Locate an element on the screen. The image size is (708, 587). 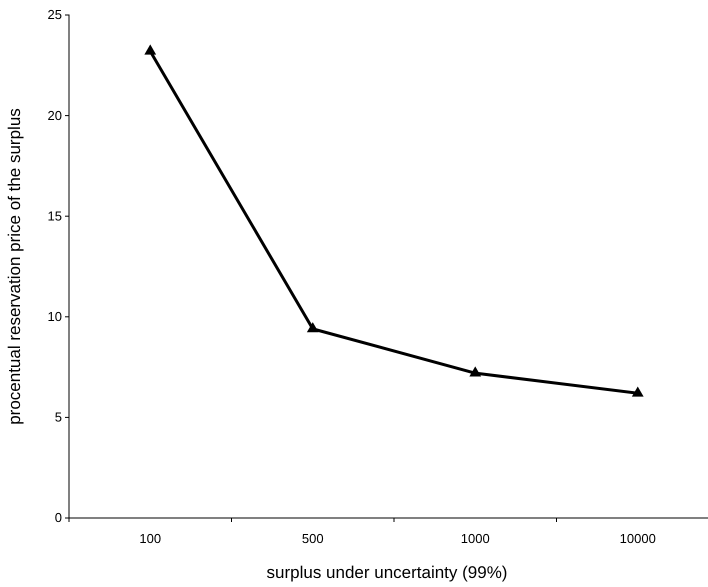
x-axis-title: surplus under uncertainty (99%) is located at coordinates (387, 572).